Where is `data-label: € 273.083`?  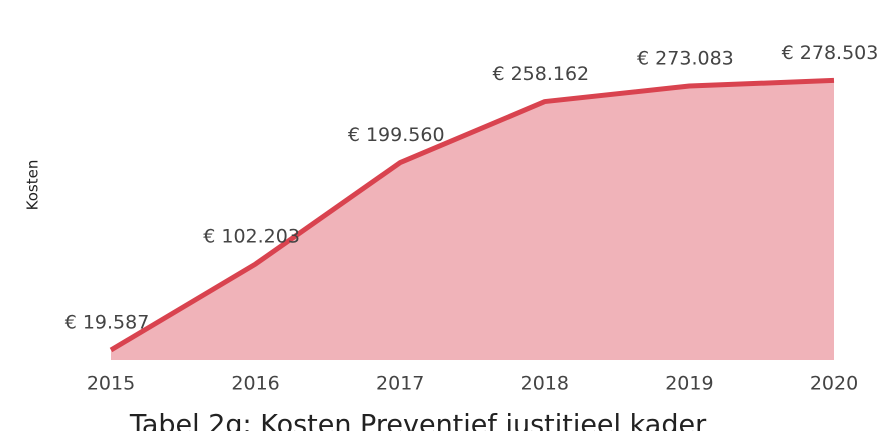
data-label: € 273.083 is located at coordinates (685, 59).